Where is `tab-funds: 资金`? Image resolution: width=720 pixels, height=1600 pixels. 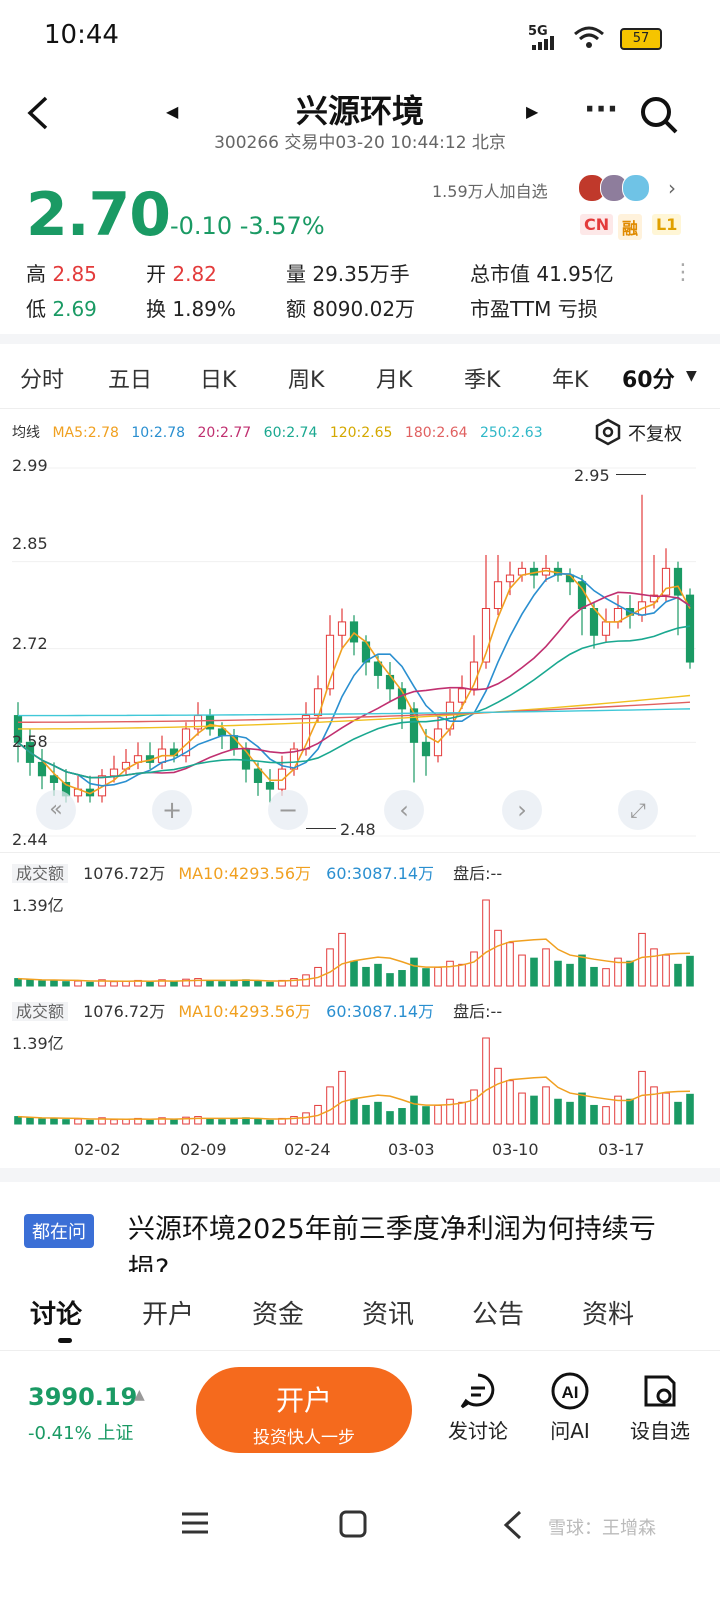 tab-funds: 资金 is located at coordinates (278, 1315).